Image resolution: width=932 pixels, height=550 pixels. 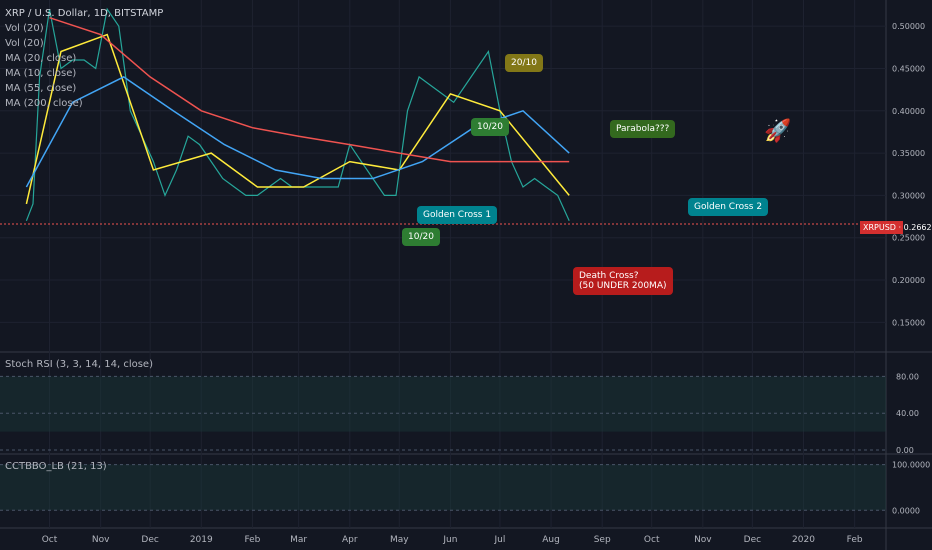 What do you see at coordinates (449, 540) in the screenshot?
I see `x-tick-label: Jun` at bounding box center [449, 540].